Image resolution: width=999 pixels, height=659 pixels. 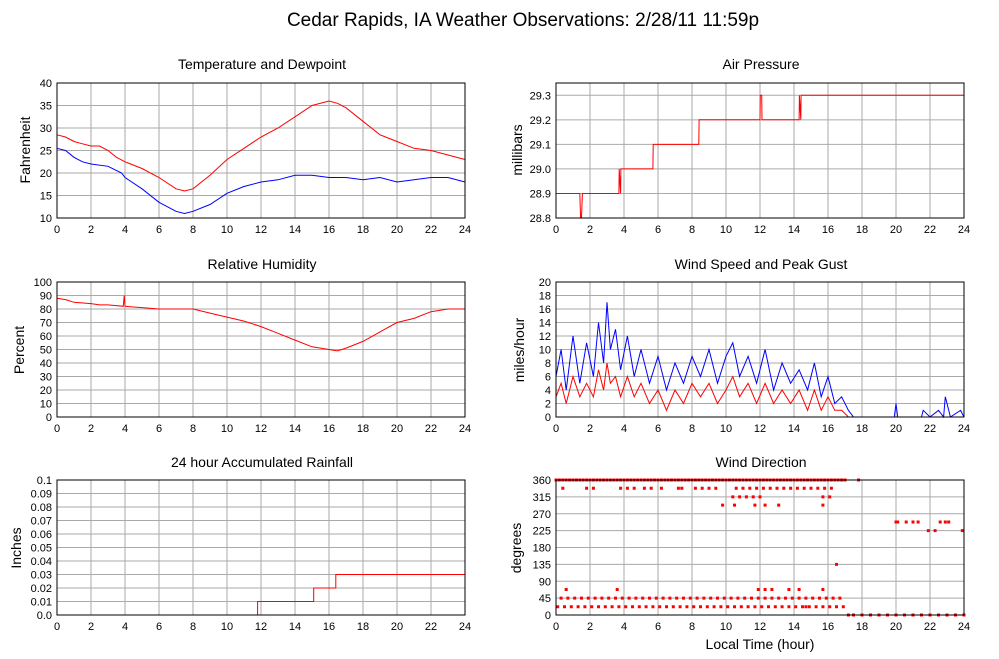 I want to click on direction-x-tick-label: 6, so click(x=658, y=627).